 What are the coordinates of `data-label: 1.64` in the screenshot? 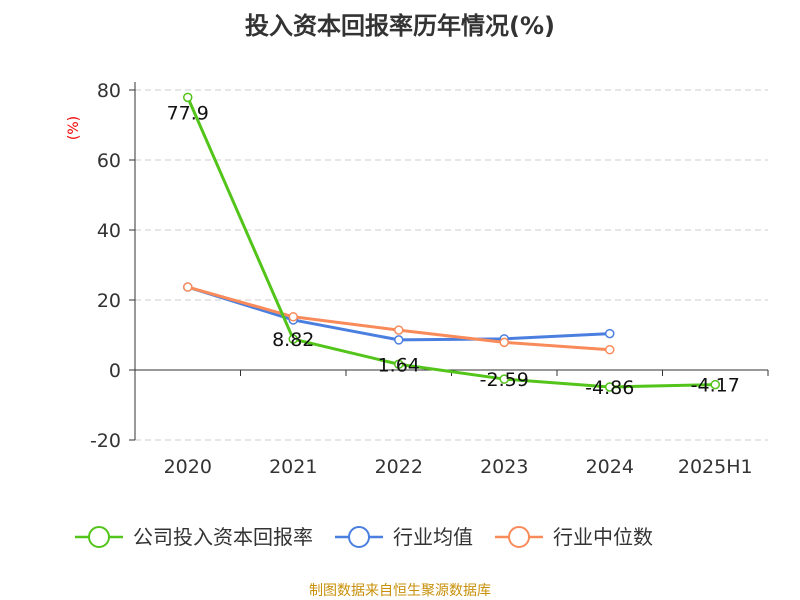 It's located at (399, 365).